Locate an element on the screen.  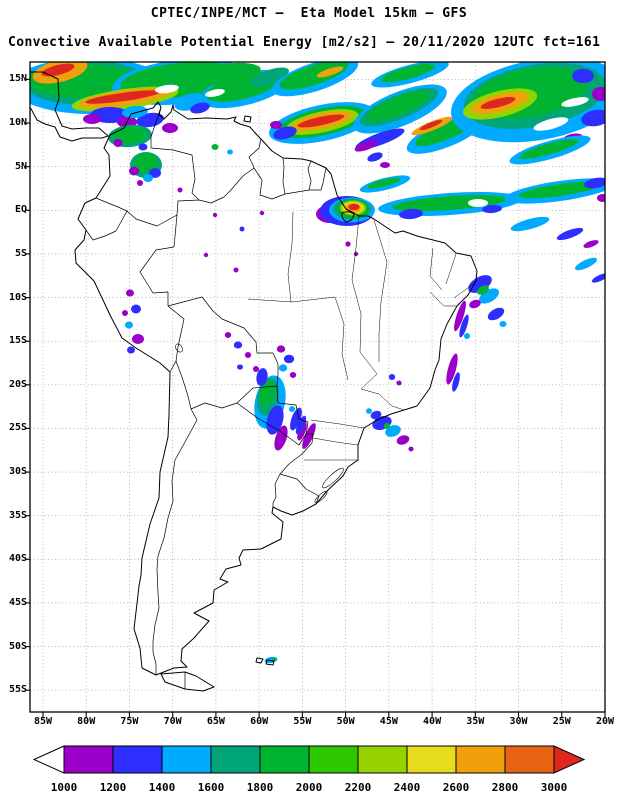
lat-tick-label: 10N is located at coordinates (17, 123).